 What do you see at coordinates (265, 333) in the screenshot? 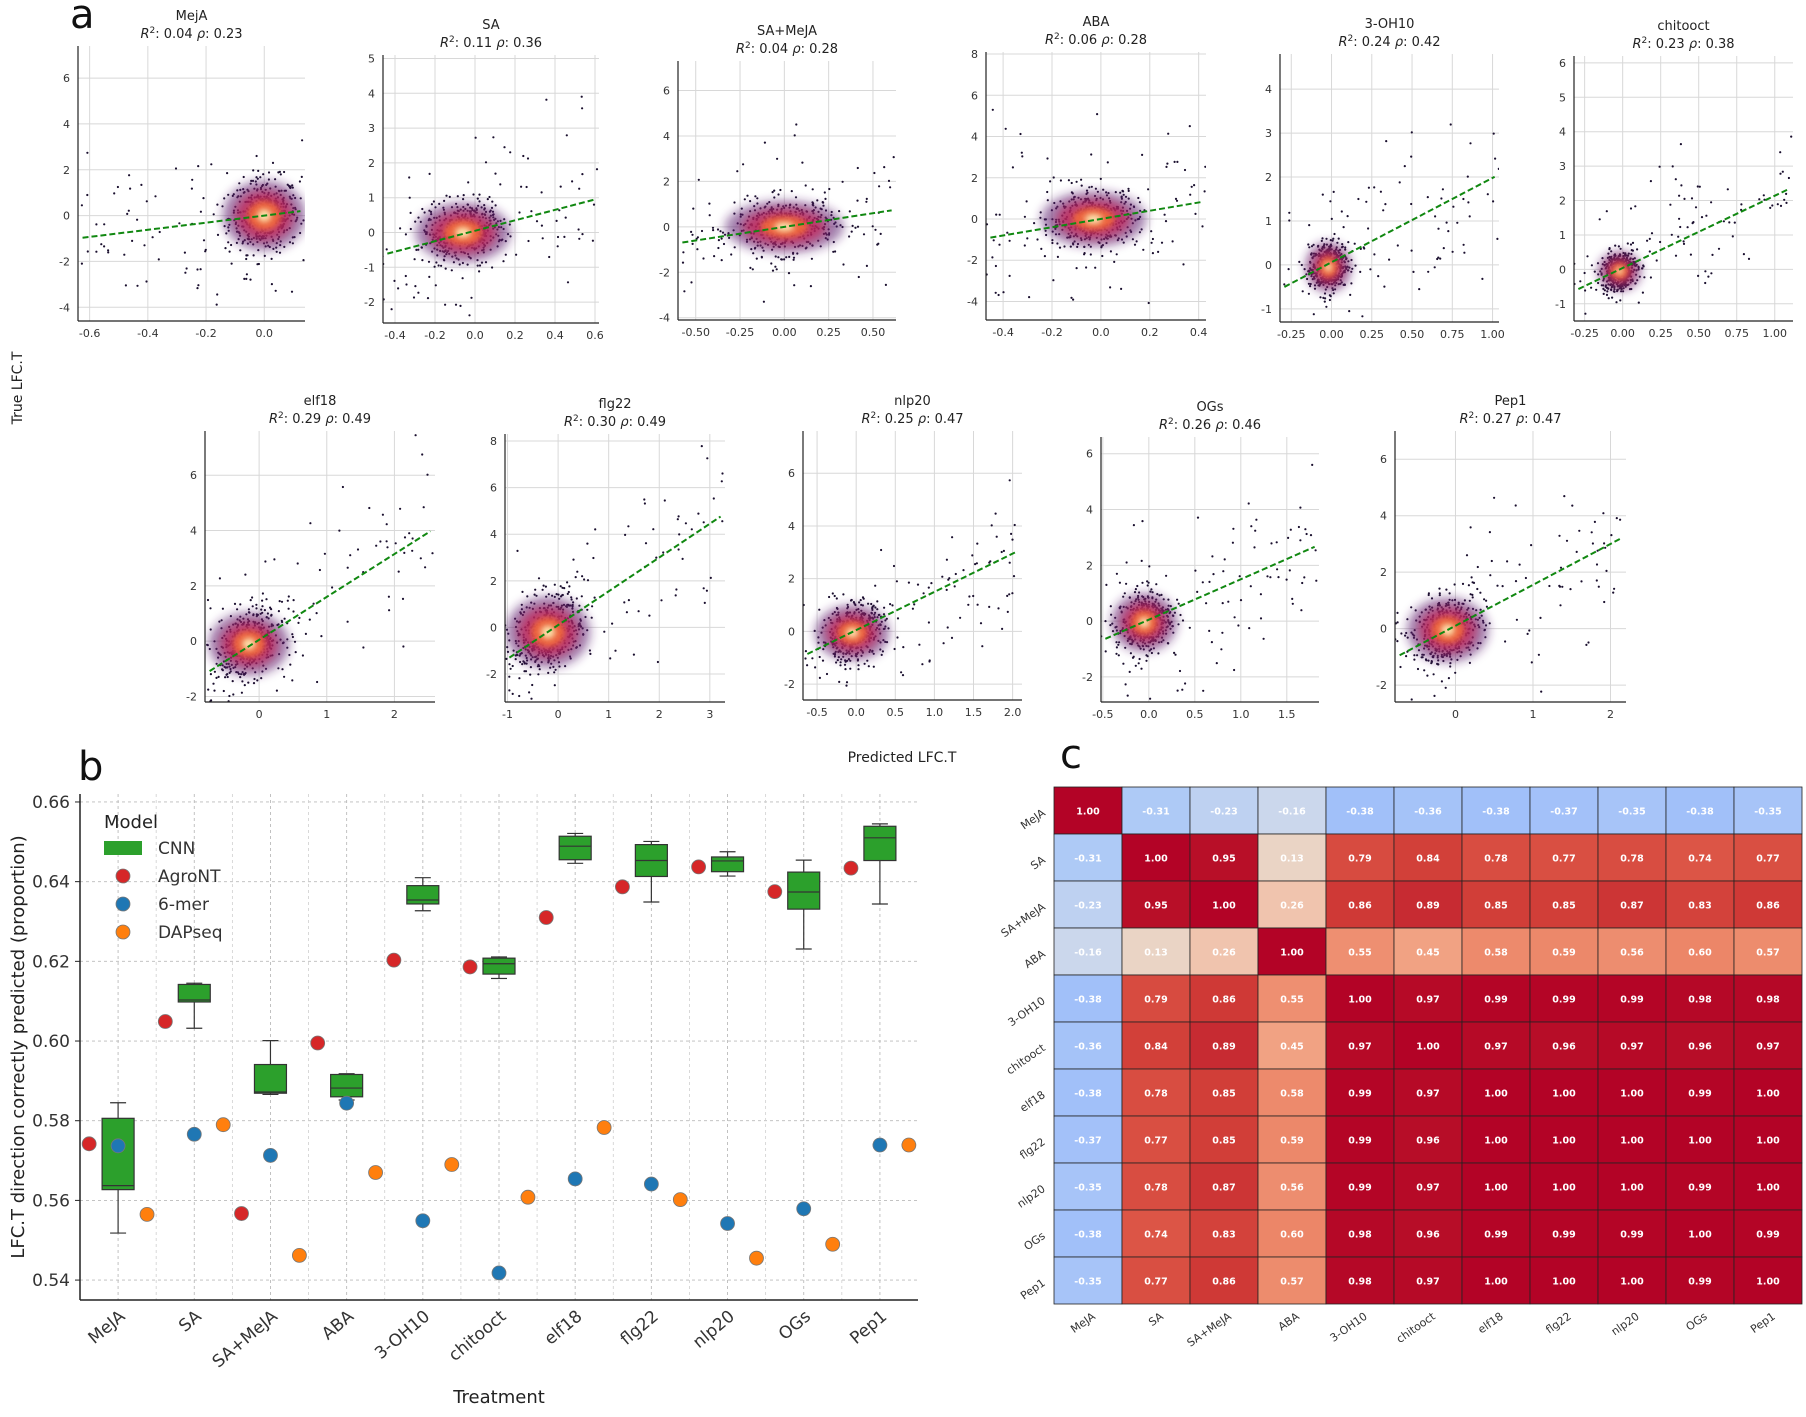
I see `x-tick-label: 0.0` at bounding box center [265, 333].